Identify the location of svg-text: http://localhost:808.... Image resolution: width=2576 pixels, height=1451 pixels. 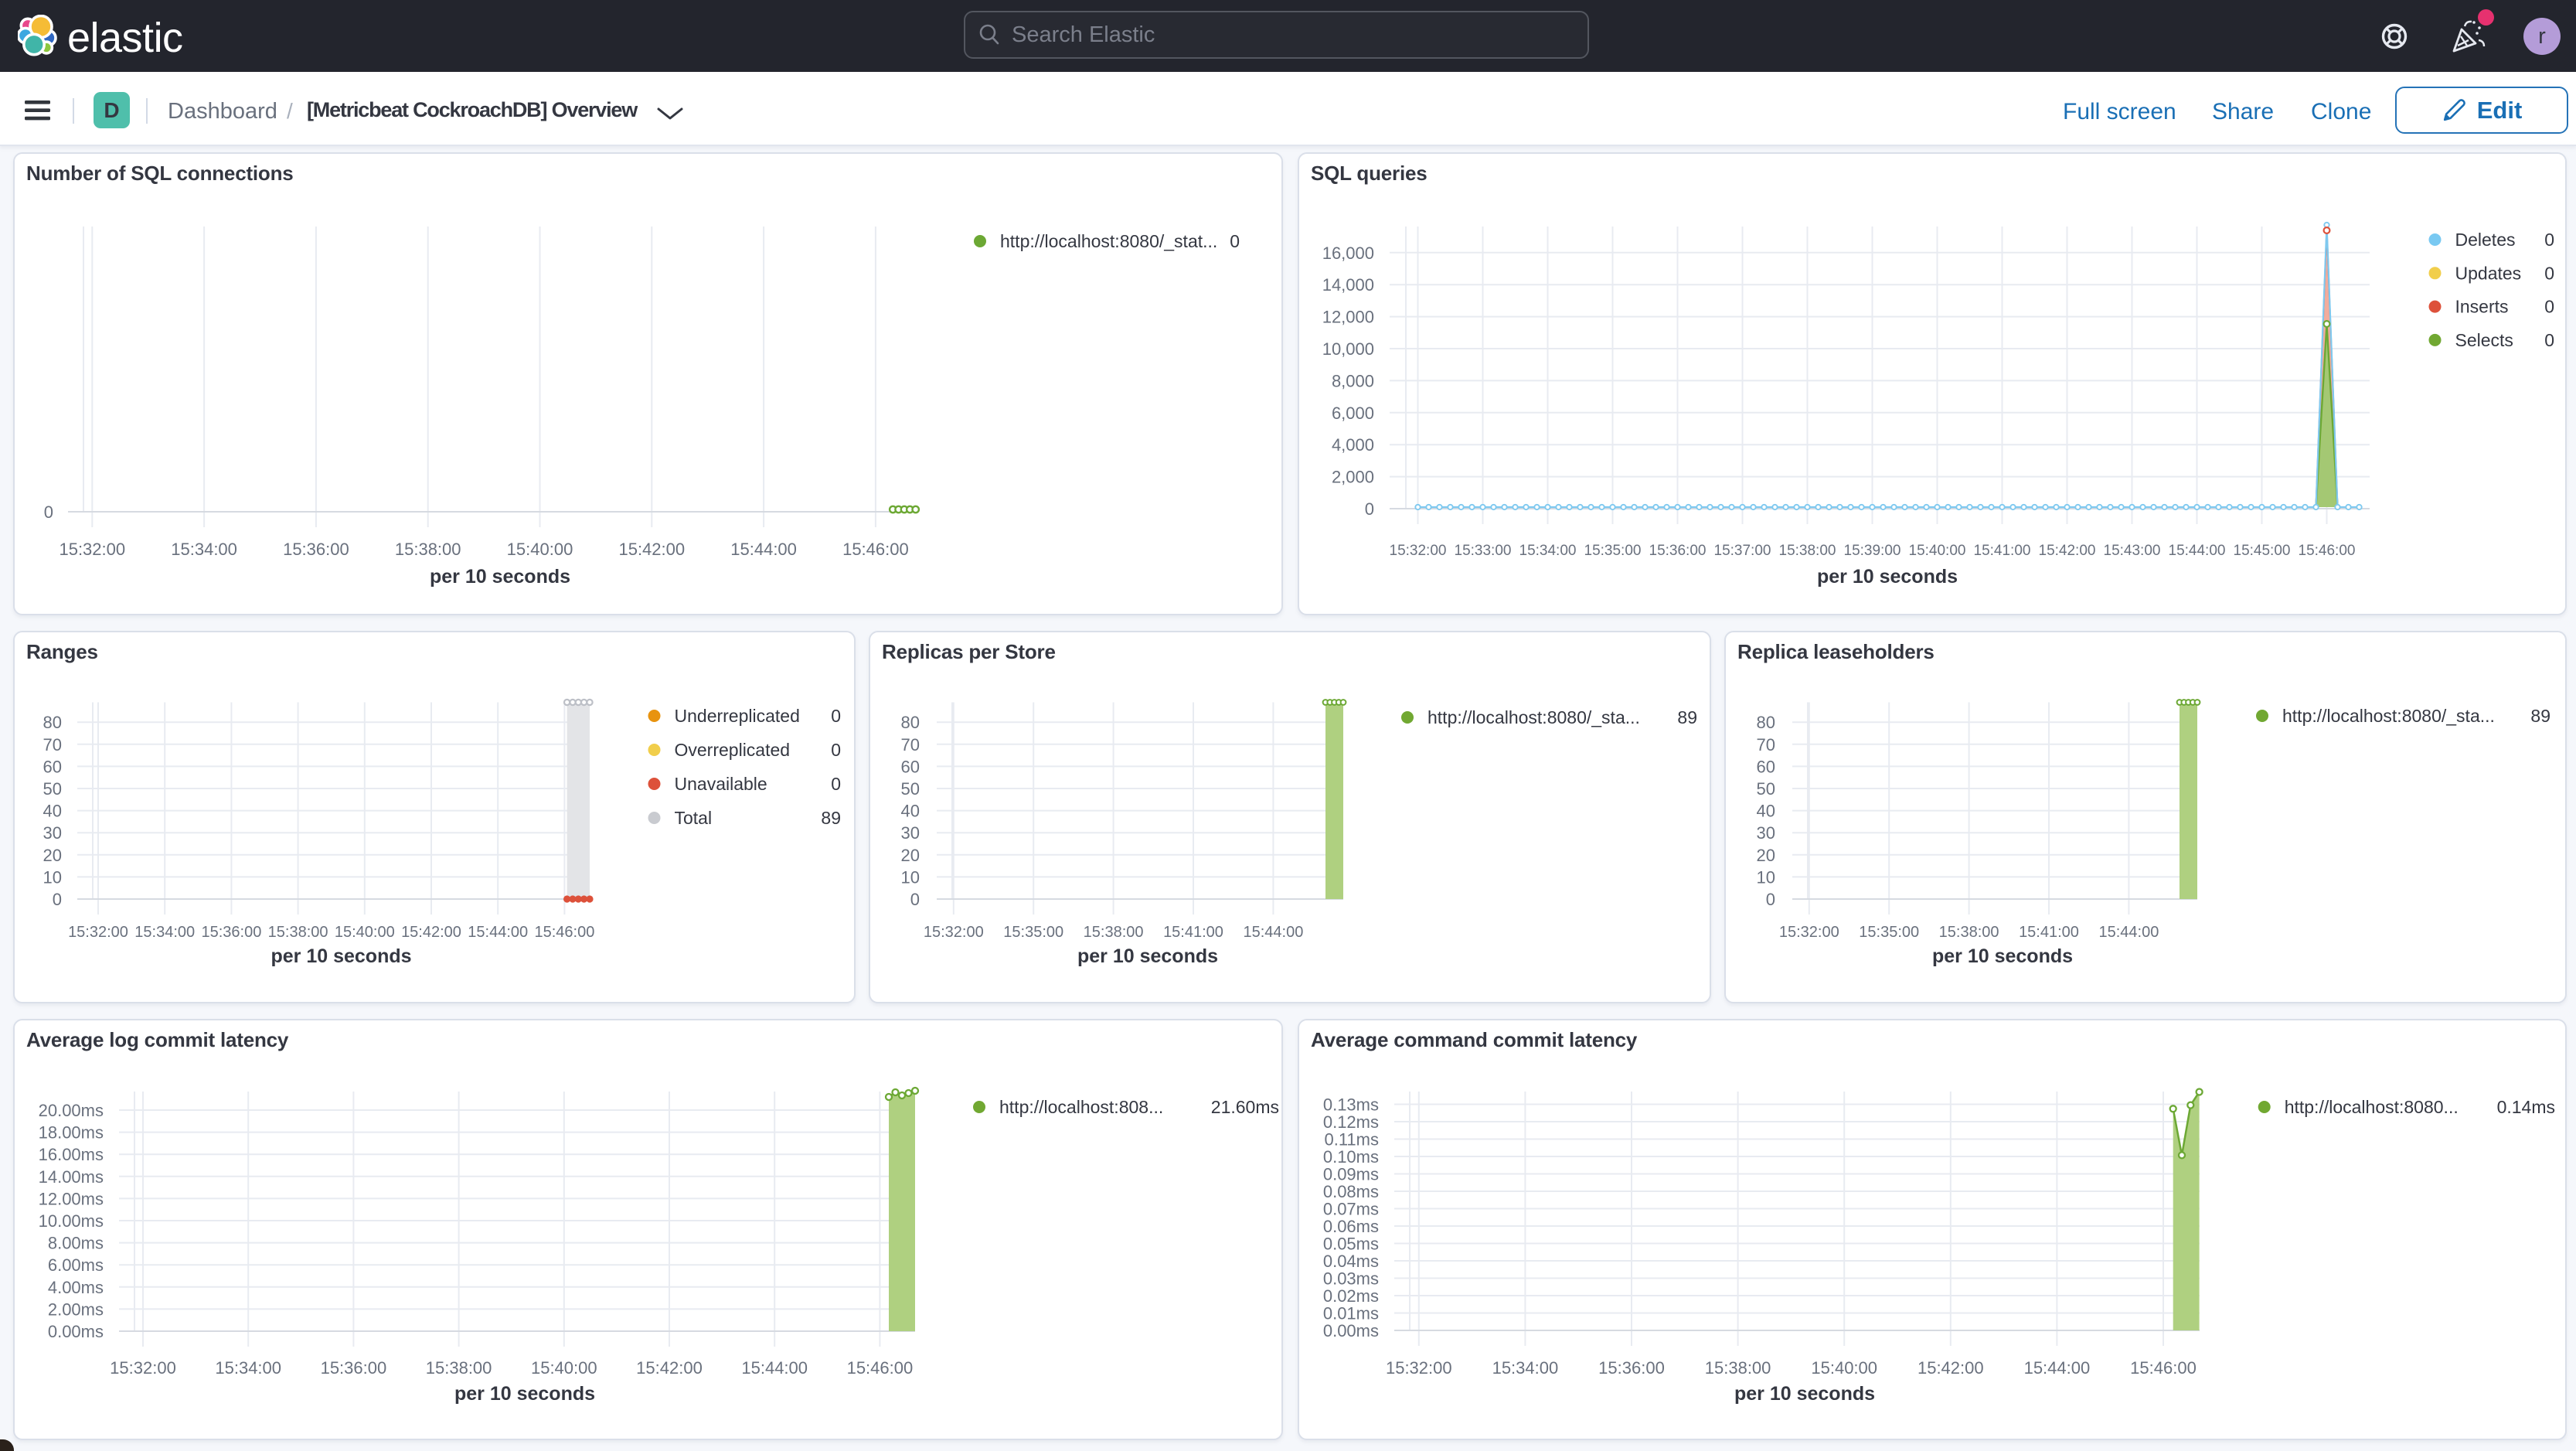
(1081, 1107).